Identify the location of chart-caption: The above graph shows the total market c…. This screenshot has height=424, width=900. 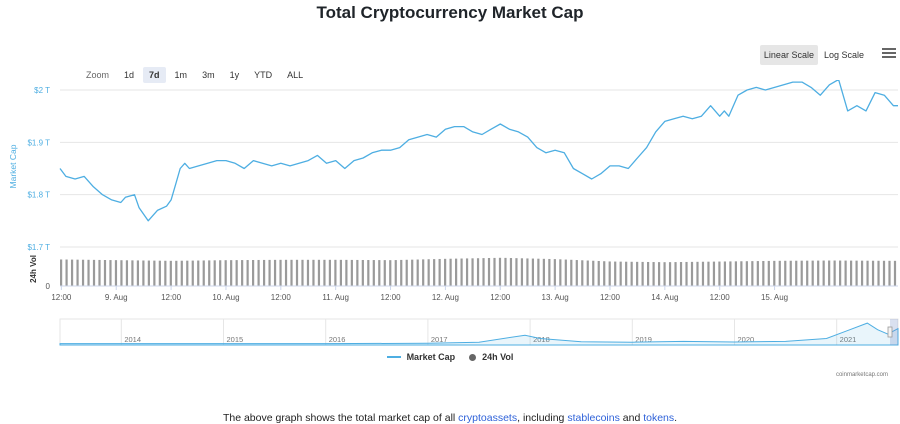
(450, 418).